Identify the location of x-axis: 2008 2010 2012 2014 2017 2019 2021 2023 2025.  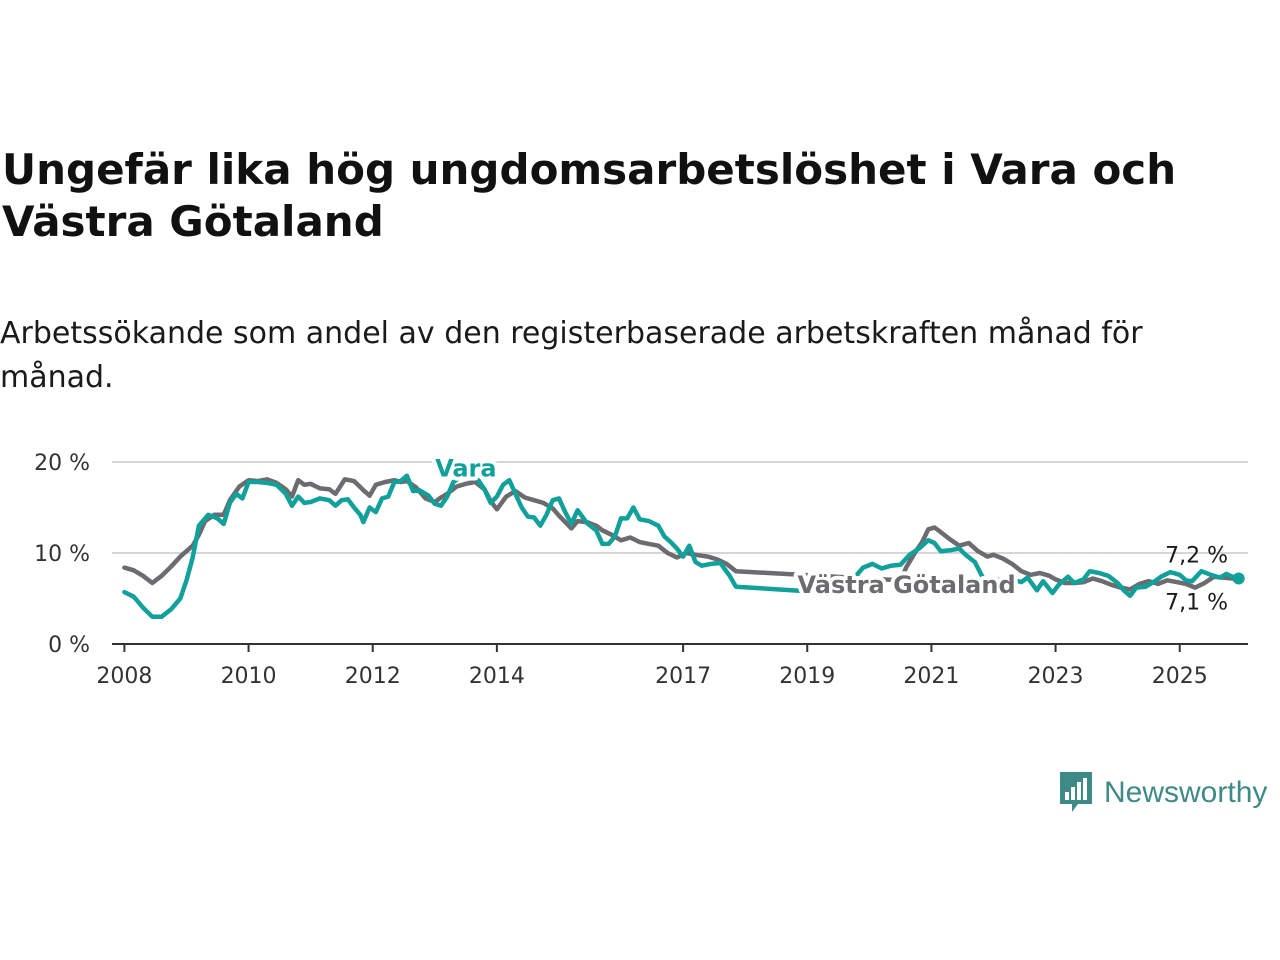
(672, 666).